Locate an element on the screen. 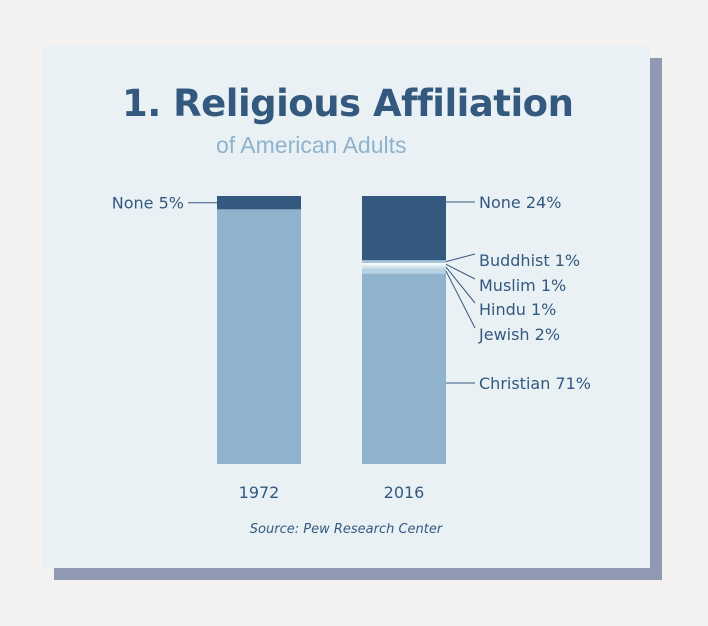 This screenshot has width=708, height=626. leader-line-2016-muslim is located at coordinates (460, 271).